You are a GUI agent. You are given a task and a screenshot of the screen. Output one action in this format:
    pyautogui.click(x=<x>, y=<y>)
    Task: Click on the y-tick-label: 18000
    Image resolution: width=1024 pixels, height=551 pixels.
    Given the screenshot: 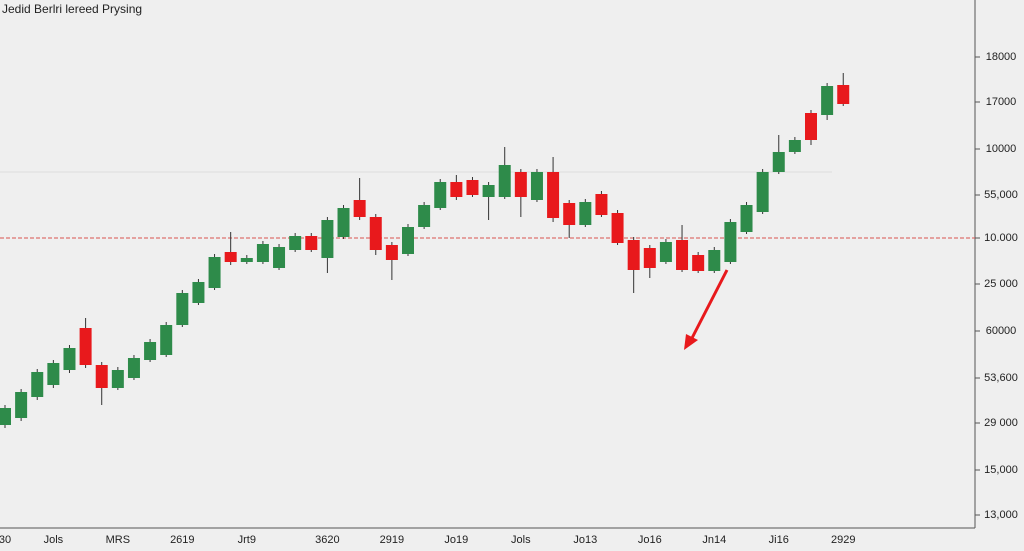 What is the action you would take?
    pyautogui.click(x=1001, y=57)
    